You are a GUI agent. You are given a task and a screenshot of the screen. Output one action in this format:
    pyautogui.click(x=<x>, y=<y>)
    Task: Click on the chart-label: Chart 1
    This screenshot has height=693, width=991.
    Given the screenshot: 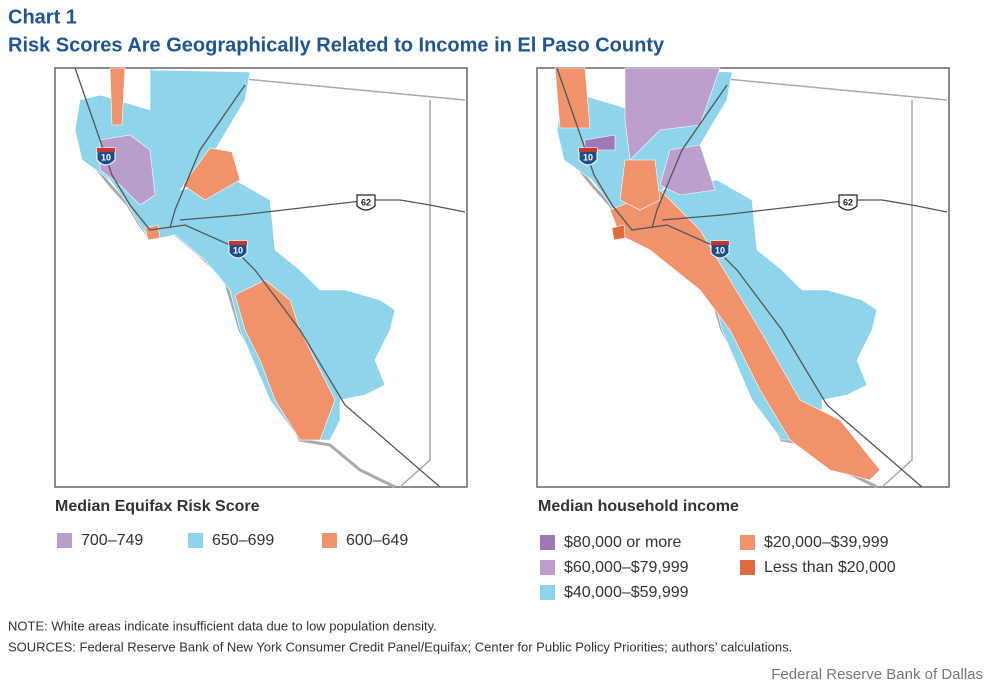 What is the action you would take?
    pyautogui.click(x=42, y=17)
    